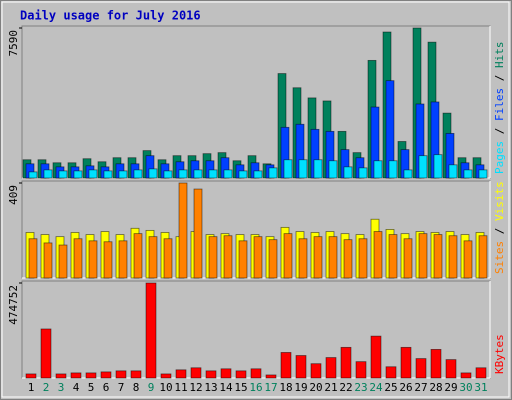 The image size is (512, 400). Describe the element at coordinates (121, 387) in the screenshot. I see `x-tick-label: 7` at that location.